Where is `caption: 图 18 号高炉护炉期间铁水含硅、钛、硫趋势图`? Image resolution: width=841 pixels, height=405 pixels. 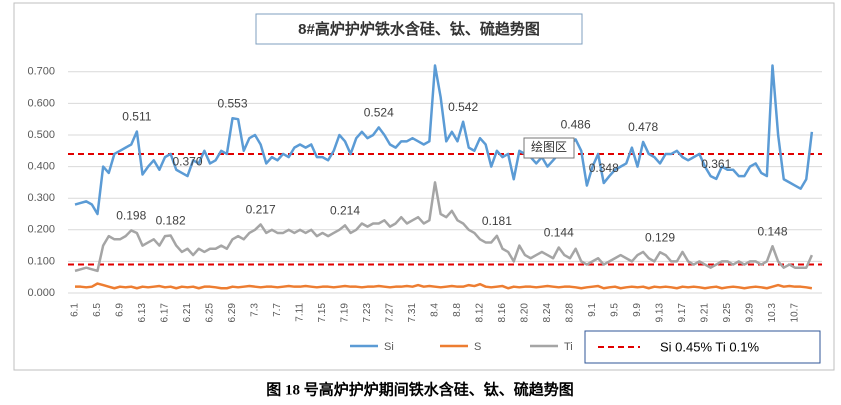 caption: 图 18 号高炉护炉期间铁水含硅、钛、硫趋势图 is located at coordinates (420, 389).